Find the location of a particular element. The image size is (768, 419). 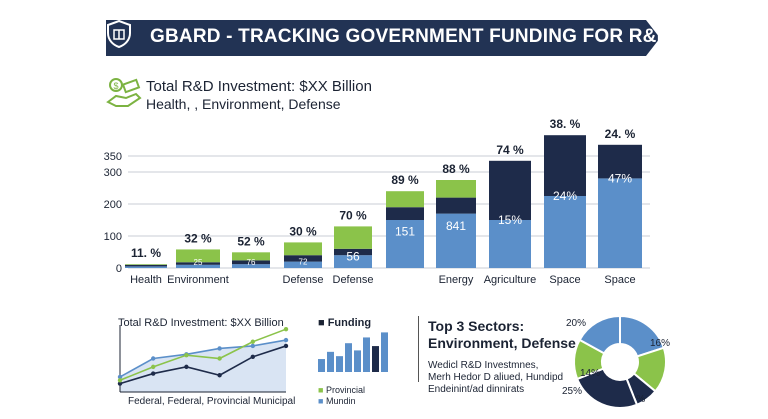

x-tick-label: Energy is located at coordinates (456, 280).